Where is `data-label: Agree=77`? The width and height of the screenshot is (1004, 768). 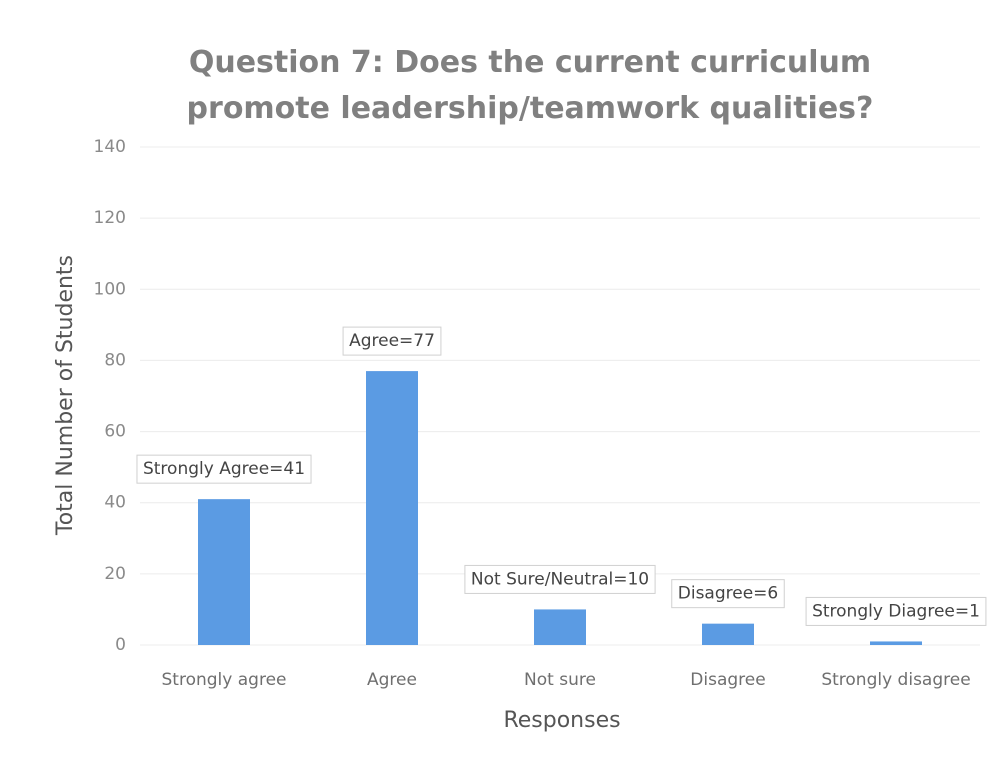 data-label: Agree=77 is located at coordinates (392, 341).